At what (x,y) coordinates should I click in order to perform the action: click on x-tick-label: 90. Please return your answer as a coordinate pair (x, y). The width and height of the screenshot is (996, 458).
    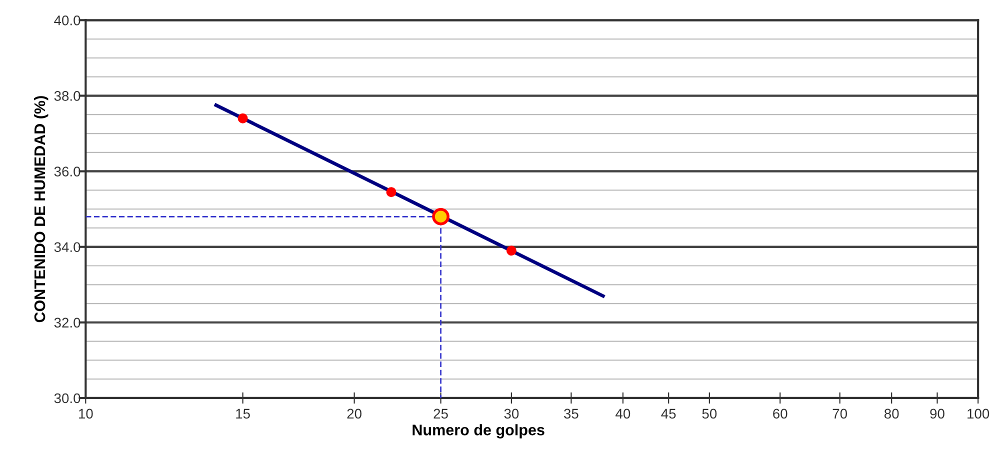
    Looking at the image, I should click on (937, 413).